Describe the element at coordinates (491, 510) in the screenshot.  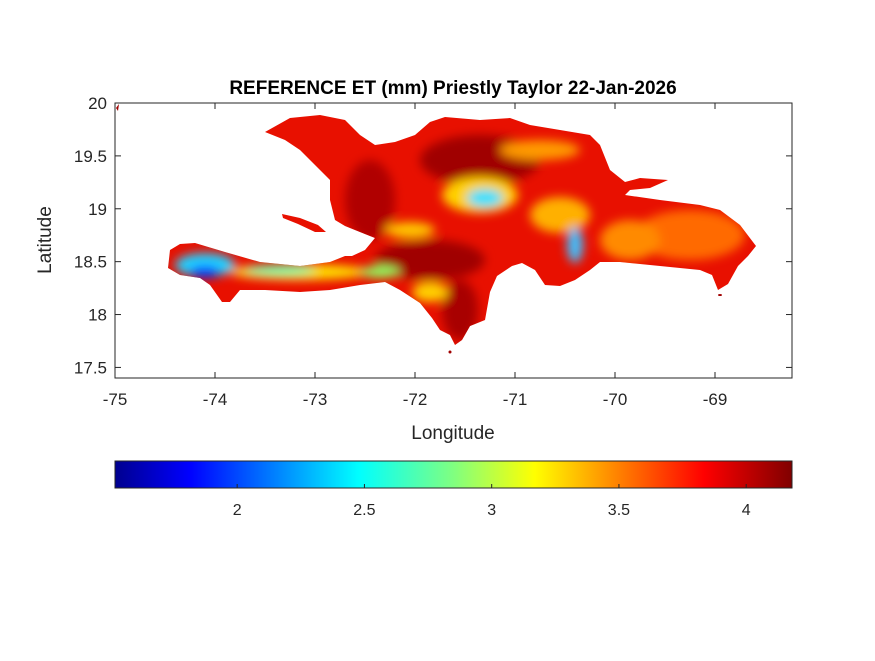
I see `colorbar-tick-label: 3` at that location.